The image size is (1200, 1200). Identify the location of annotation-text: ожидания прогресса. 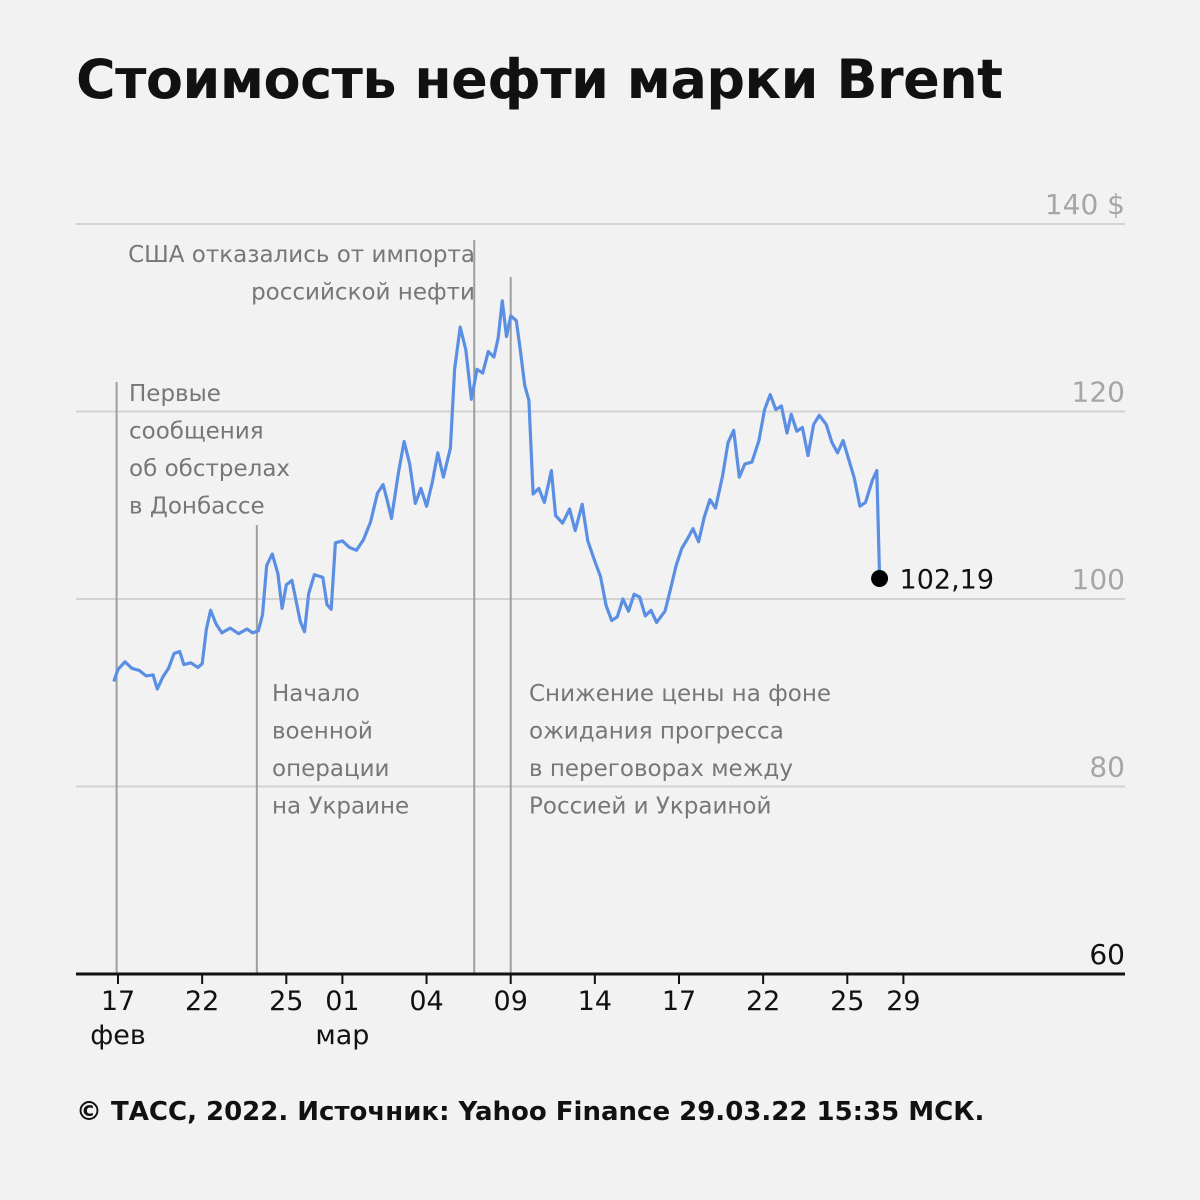
(656, 732).